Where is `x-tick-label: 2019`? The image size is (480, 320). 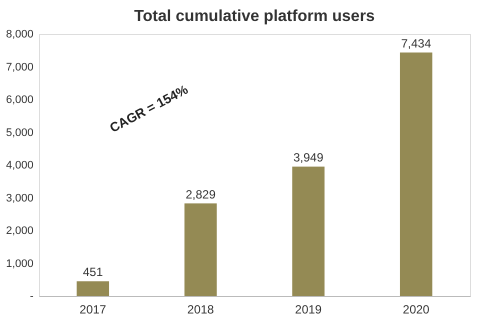 x-tick-label: 2019 is located at coordinates (308, 309).